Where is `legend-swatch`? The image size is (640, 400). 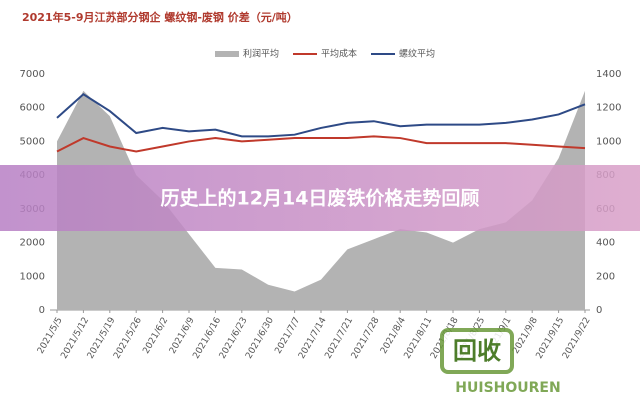 legend-swatch is located at coordinates (227, 54).